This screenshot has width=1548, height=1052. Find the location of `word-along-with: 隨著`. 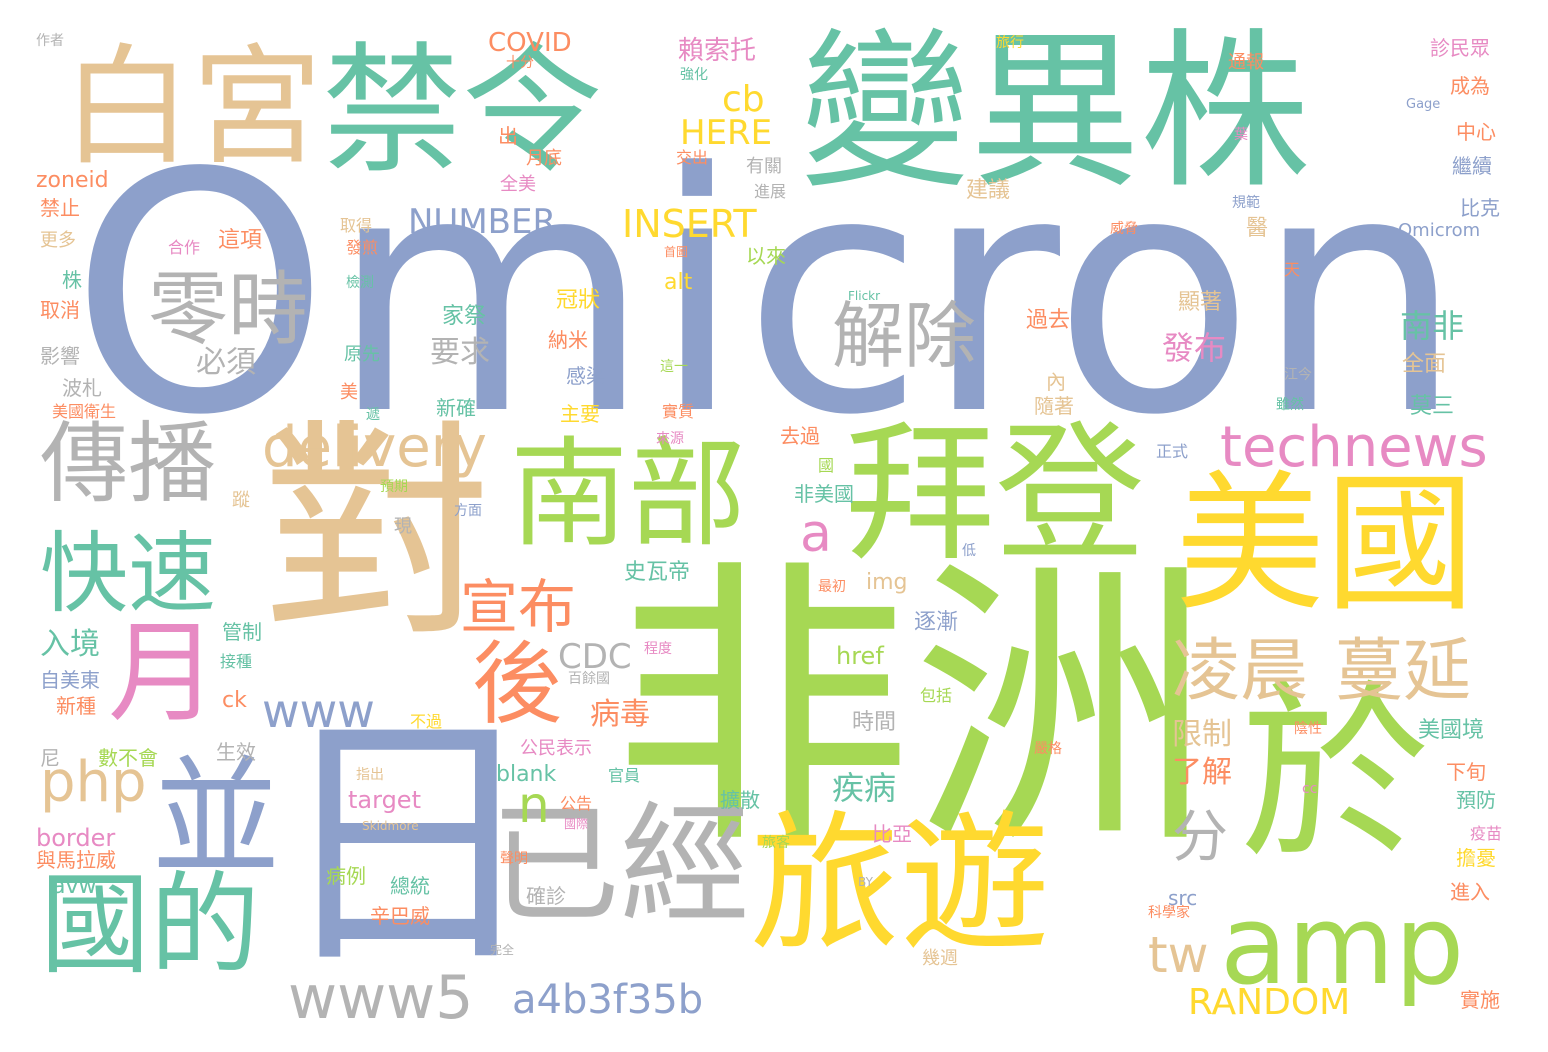

word-along-with: 隨著 is located at coordinates (1054, 406).